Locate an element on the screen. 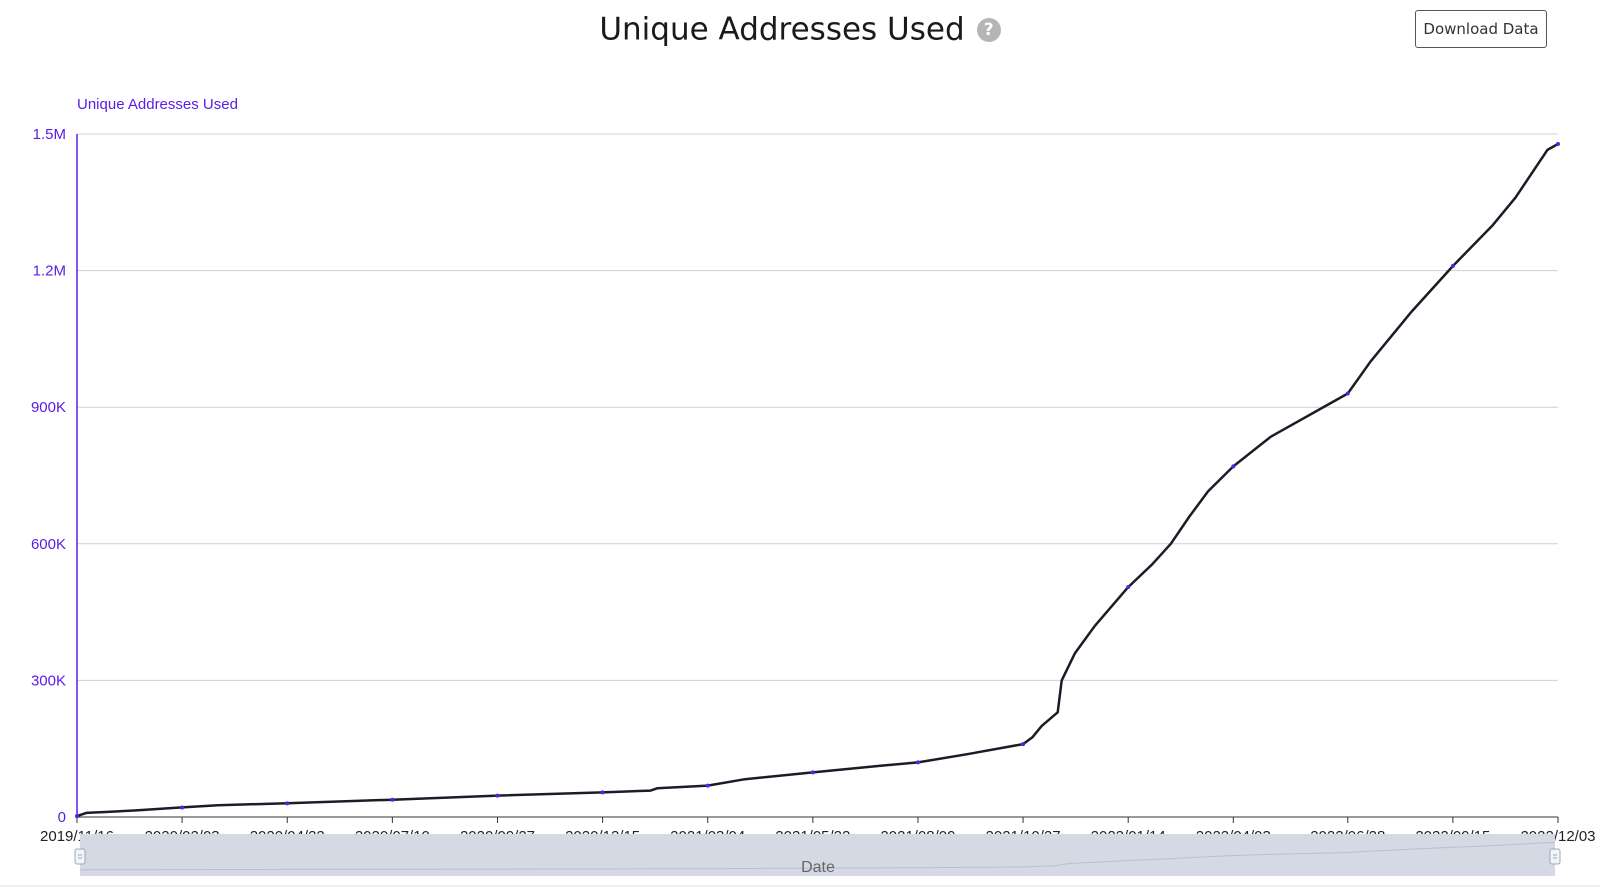 The image size is (1600, 888). range-navigator: Date is located at coordinates (817, 855).